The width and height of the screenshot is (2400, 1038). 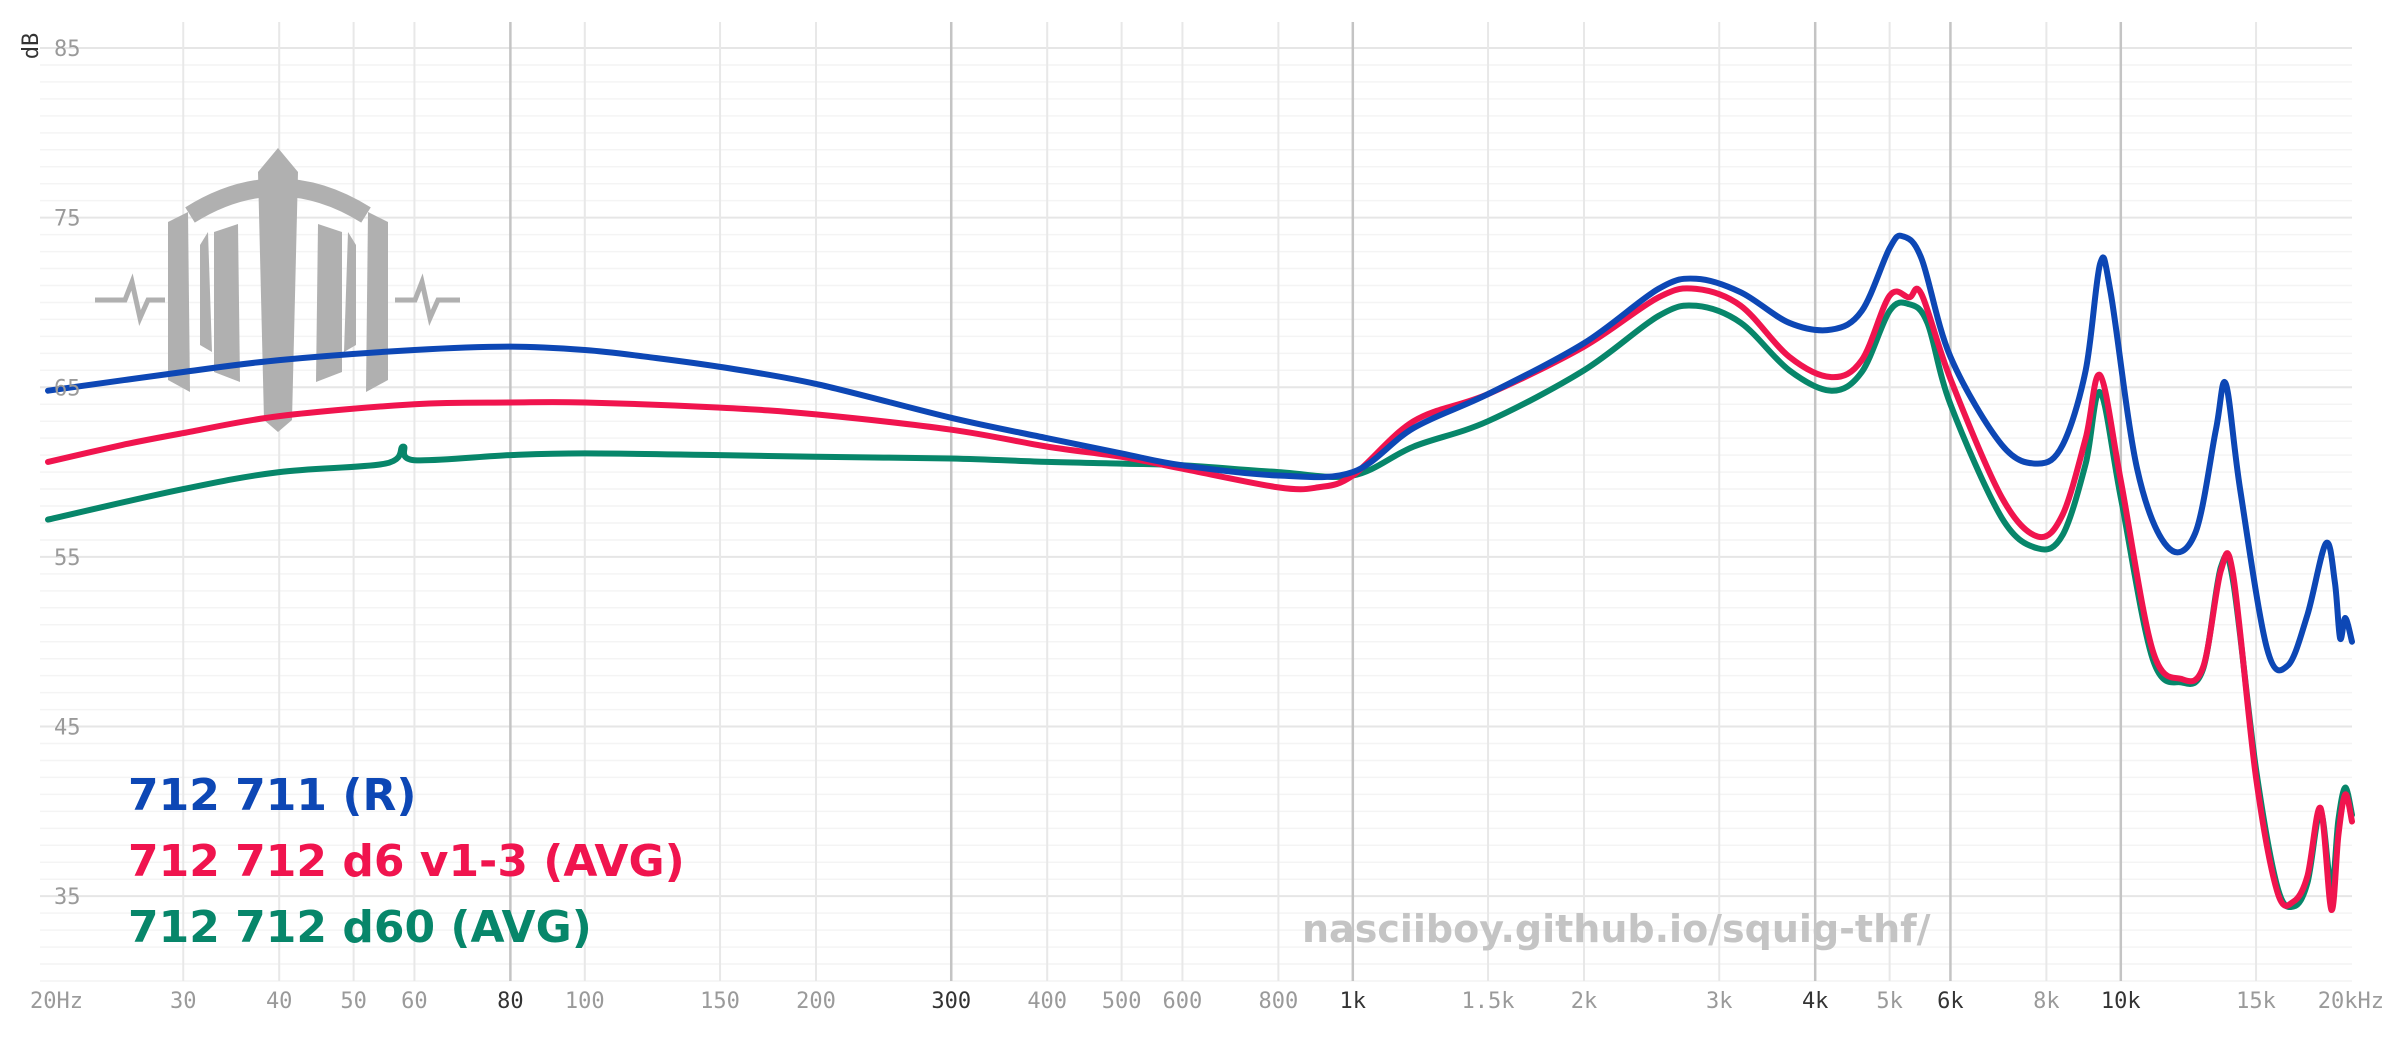 I want to click on legend-entry-1: 712 711 (R), so click(x=272, y=795).